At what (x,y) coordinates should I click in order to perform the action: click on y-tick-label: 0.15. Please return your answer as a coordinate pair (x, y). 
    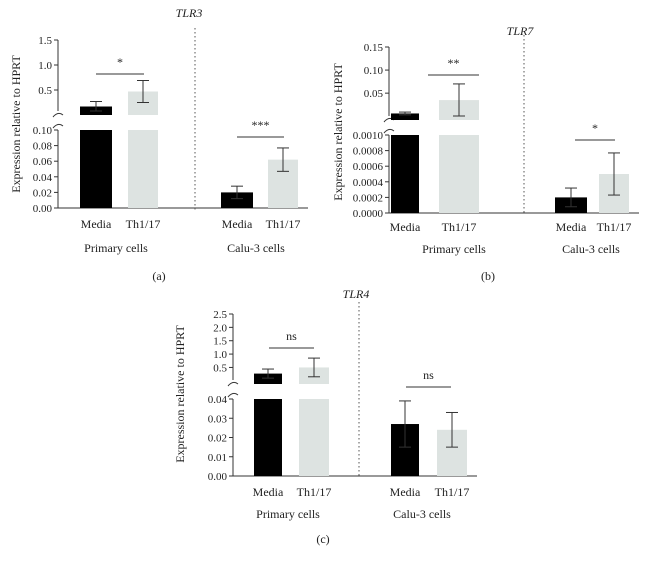
    Looking at the image, I should click on (374, 48).